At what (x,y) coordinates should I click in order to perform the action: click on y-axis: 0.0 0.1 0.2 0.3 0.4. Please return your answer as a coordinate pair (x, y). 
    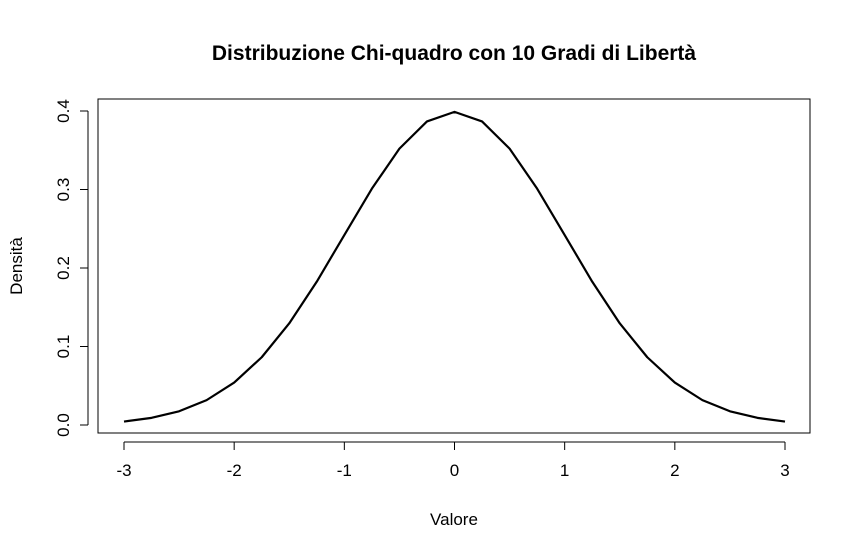
    Looking at the image, I should click on (71, 268).